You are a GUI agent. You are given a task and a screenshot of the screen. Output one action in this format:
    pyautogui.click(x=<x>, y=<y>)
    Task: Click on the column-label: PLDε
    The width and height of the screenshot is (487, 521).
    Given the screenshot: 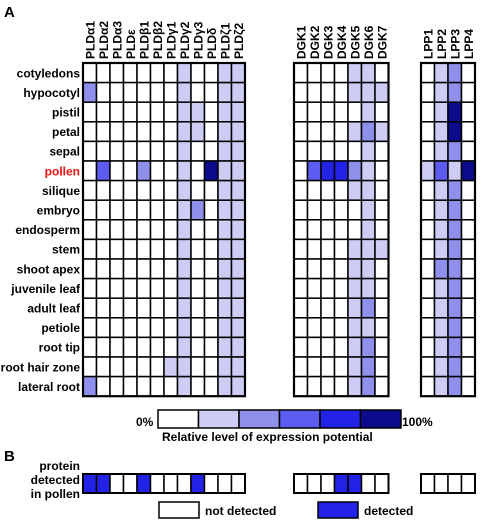 What is the action you would take?
    pyautogui.click(x=131, y=44)
    